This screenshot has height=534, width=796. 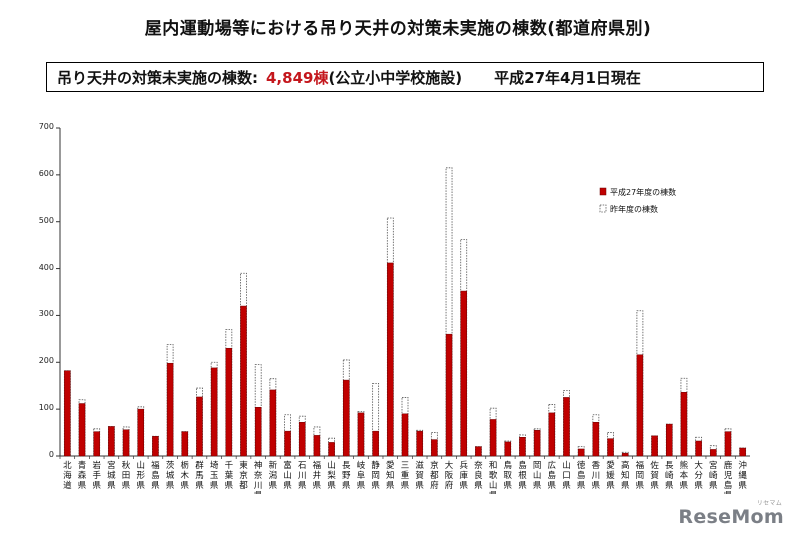 What do you see at coordinates (287, 465) in the screenshot?
I see `x-tick-label: 富` at bounding box center [287, 465].